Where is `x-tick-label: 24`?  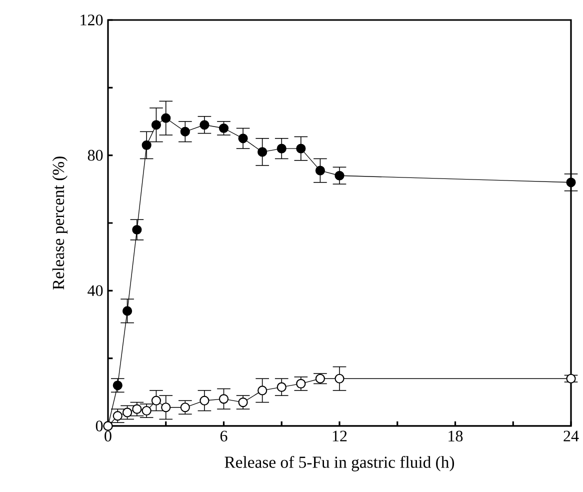
x-tick-label: 24 is located at coordinates (571, 436).